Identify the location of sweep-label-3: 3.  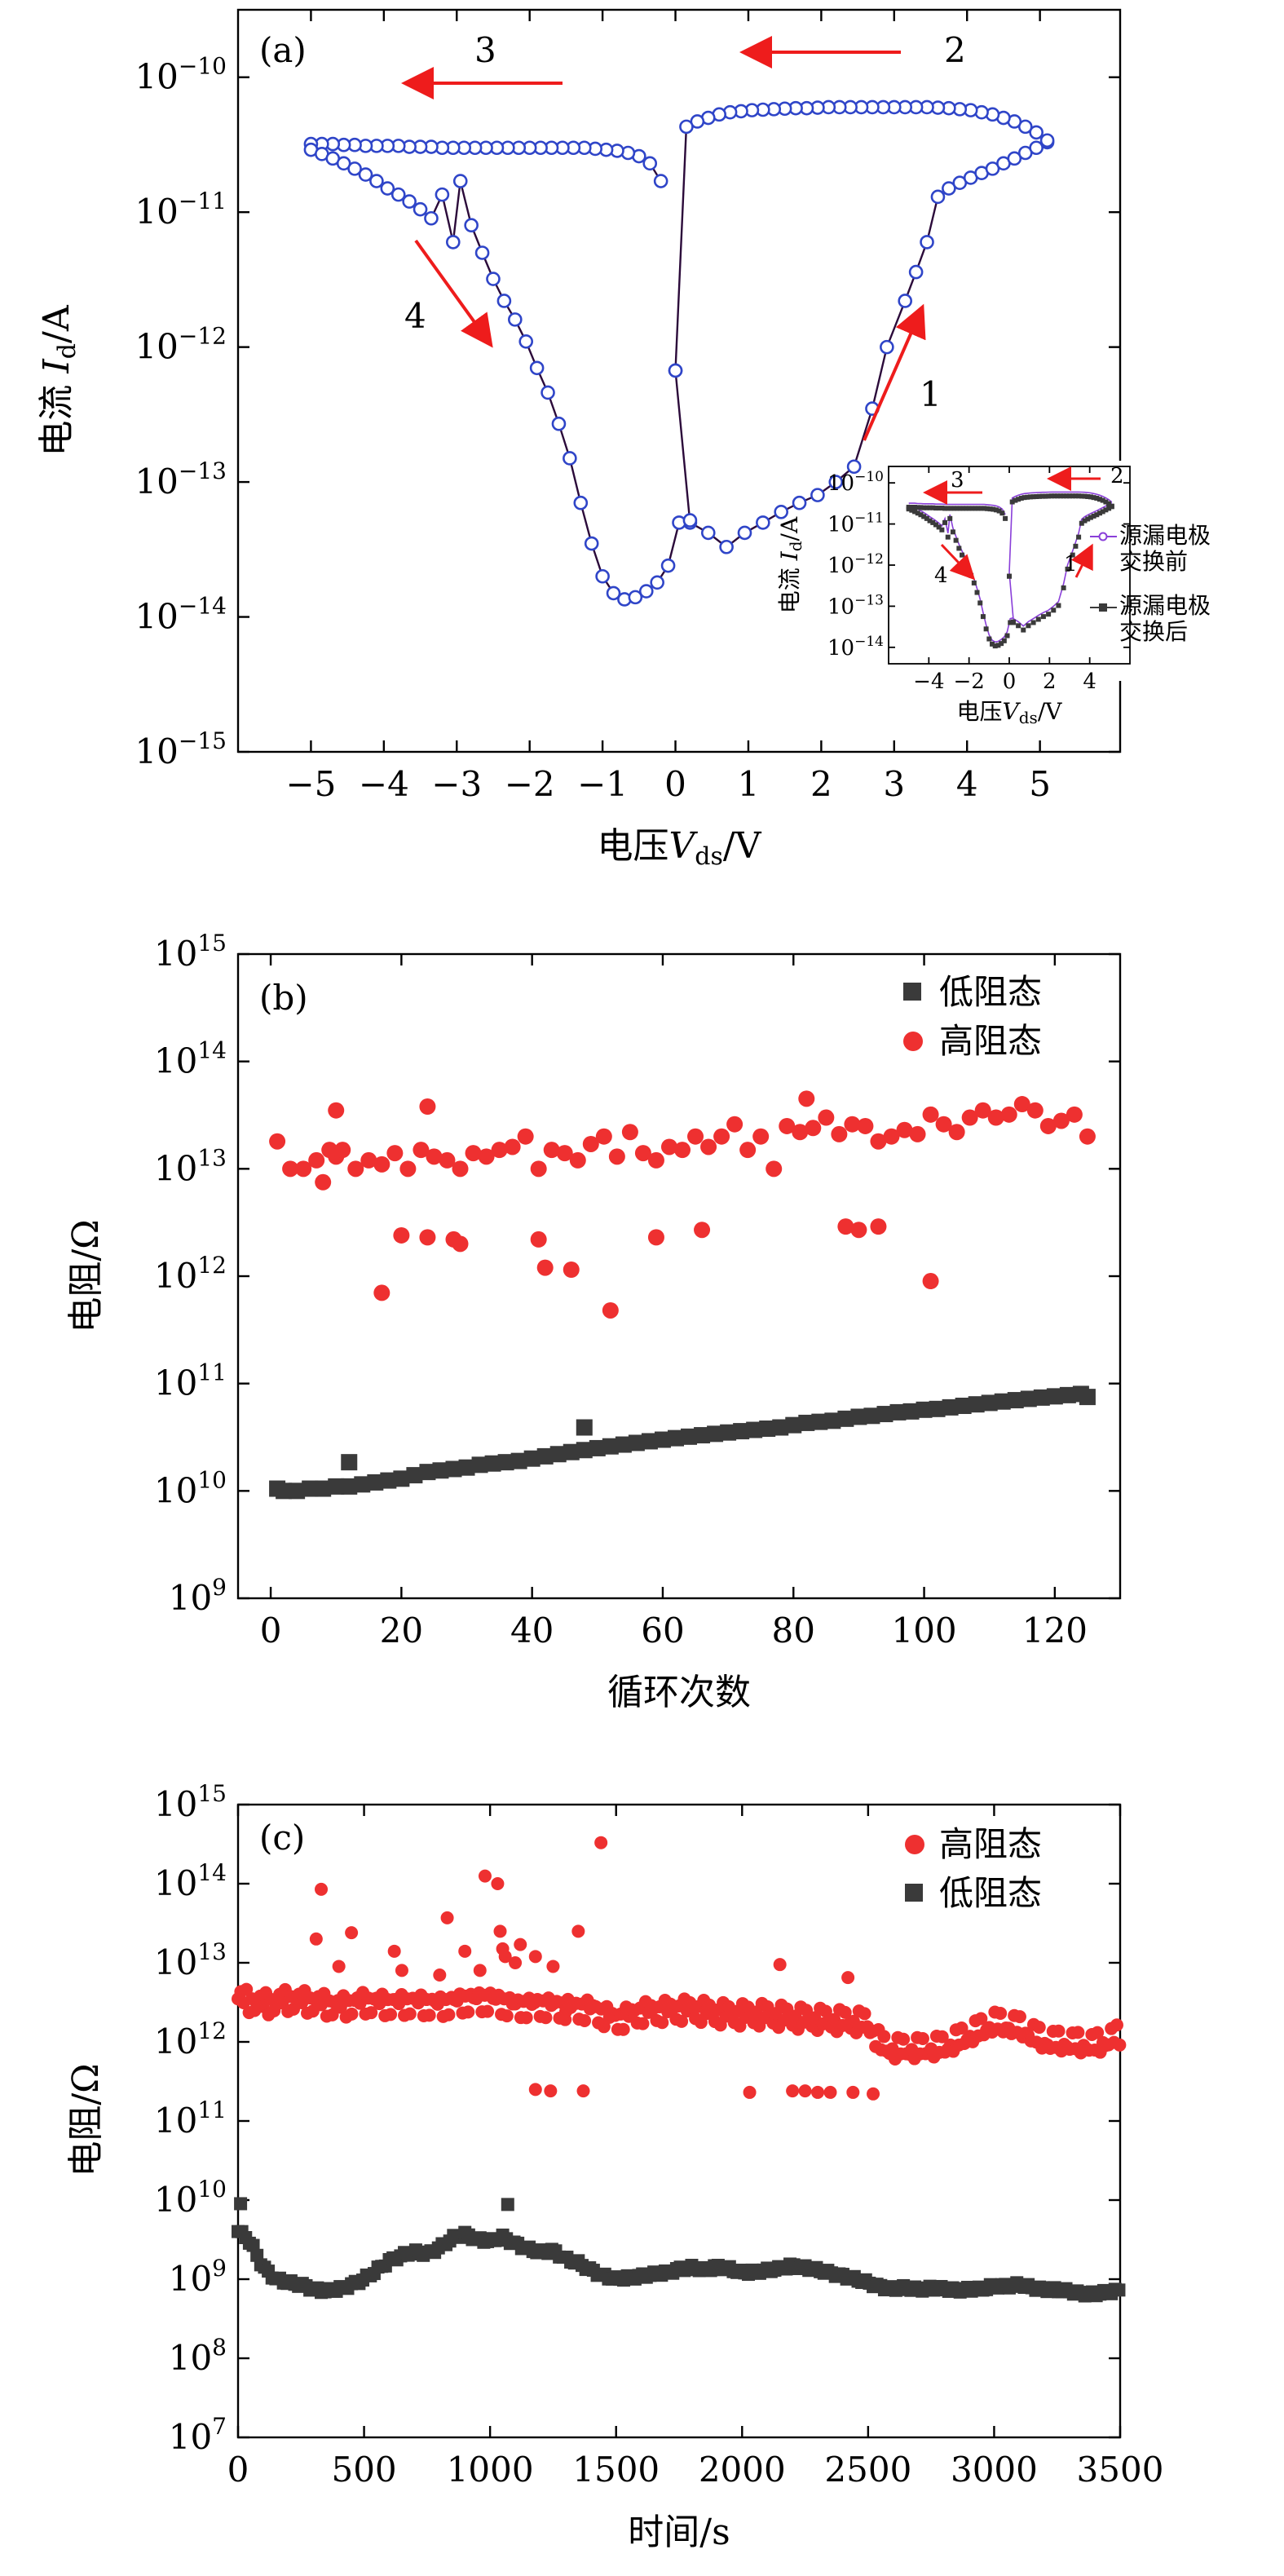
(485, 50).